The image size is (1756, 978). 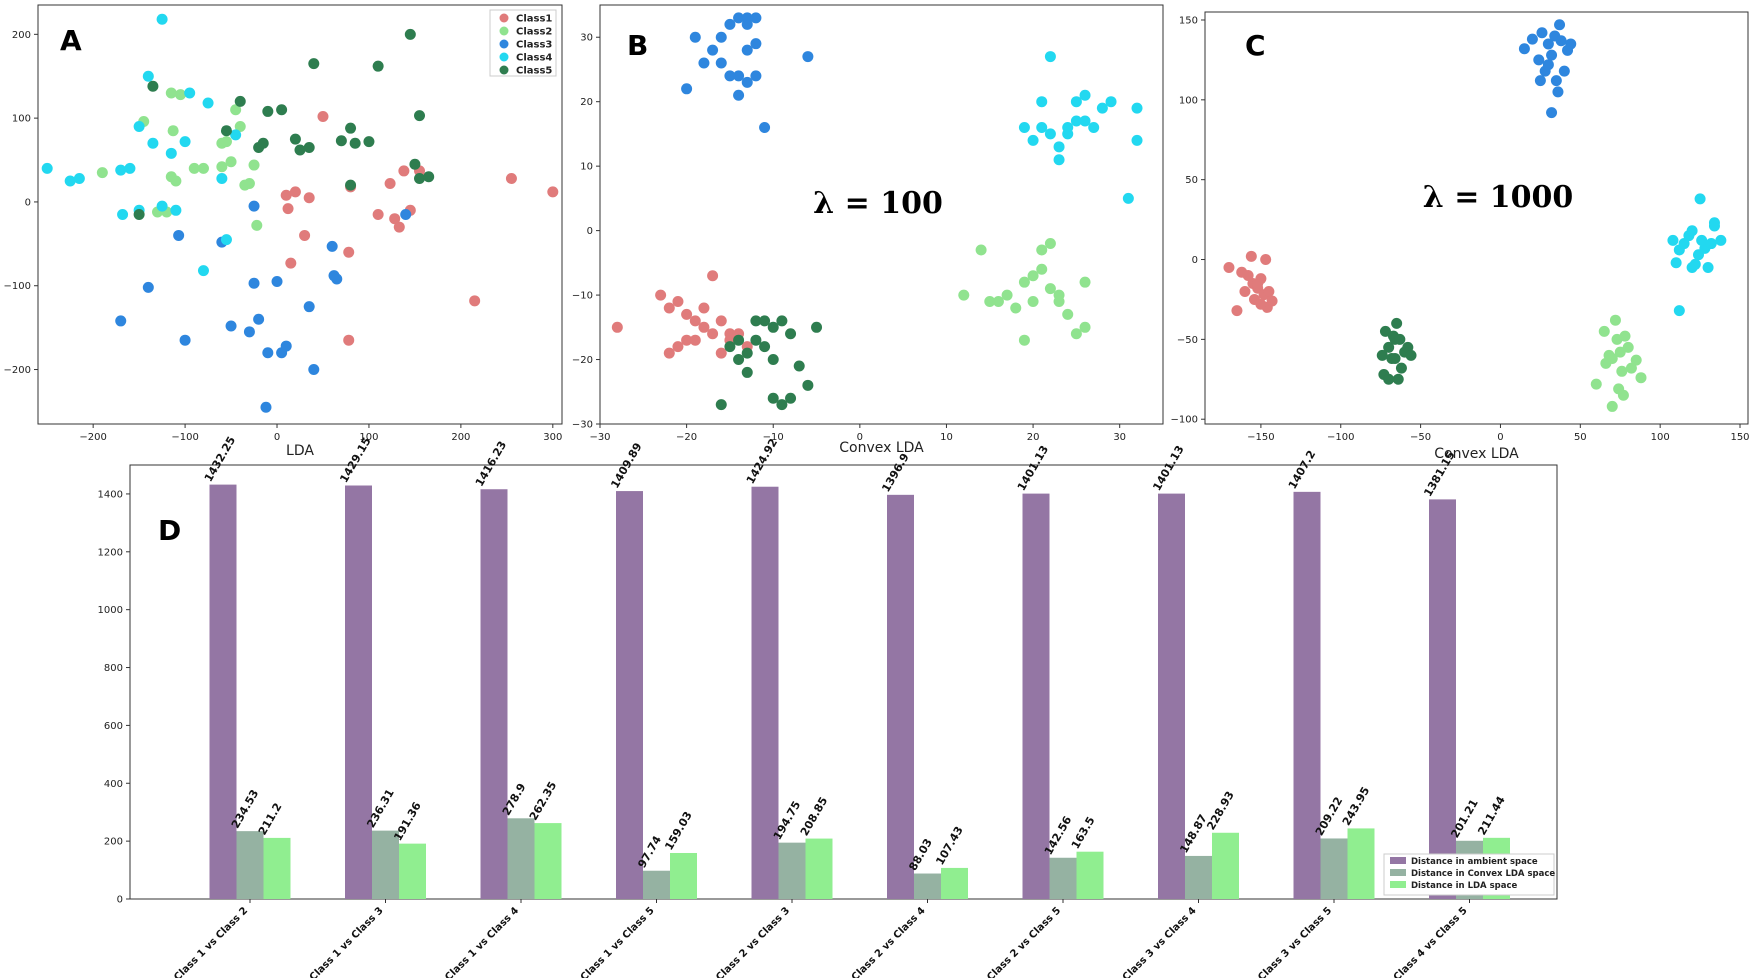 I want to click on x-tick-label: 200, so click(x=460, y=437).